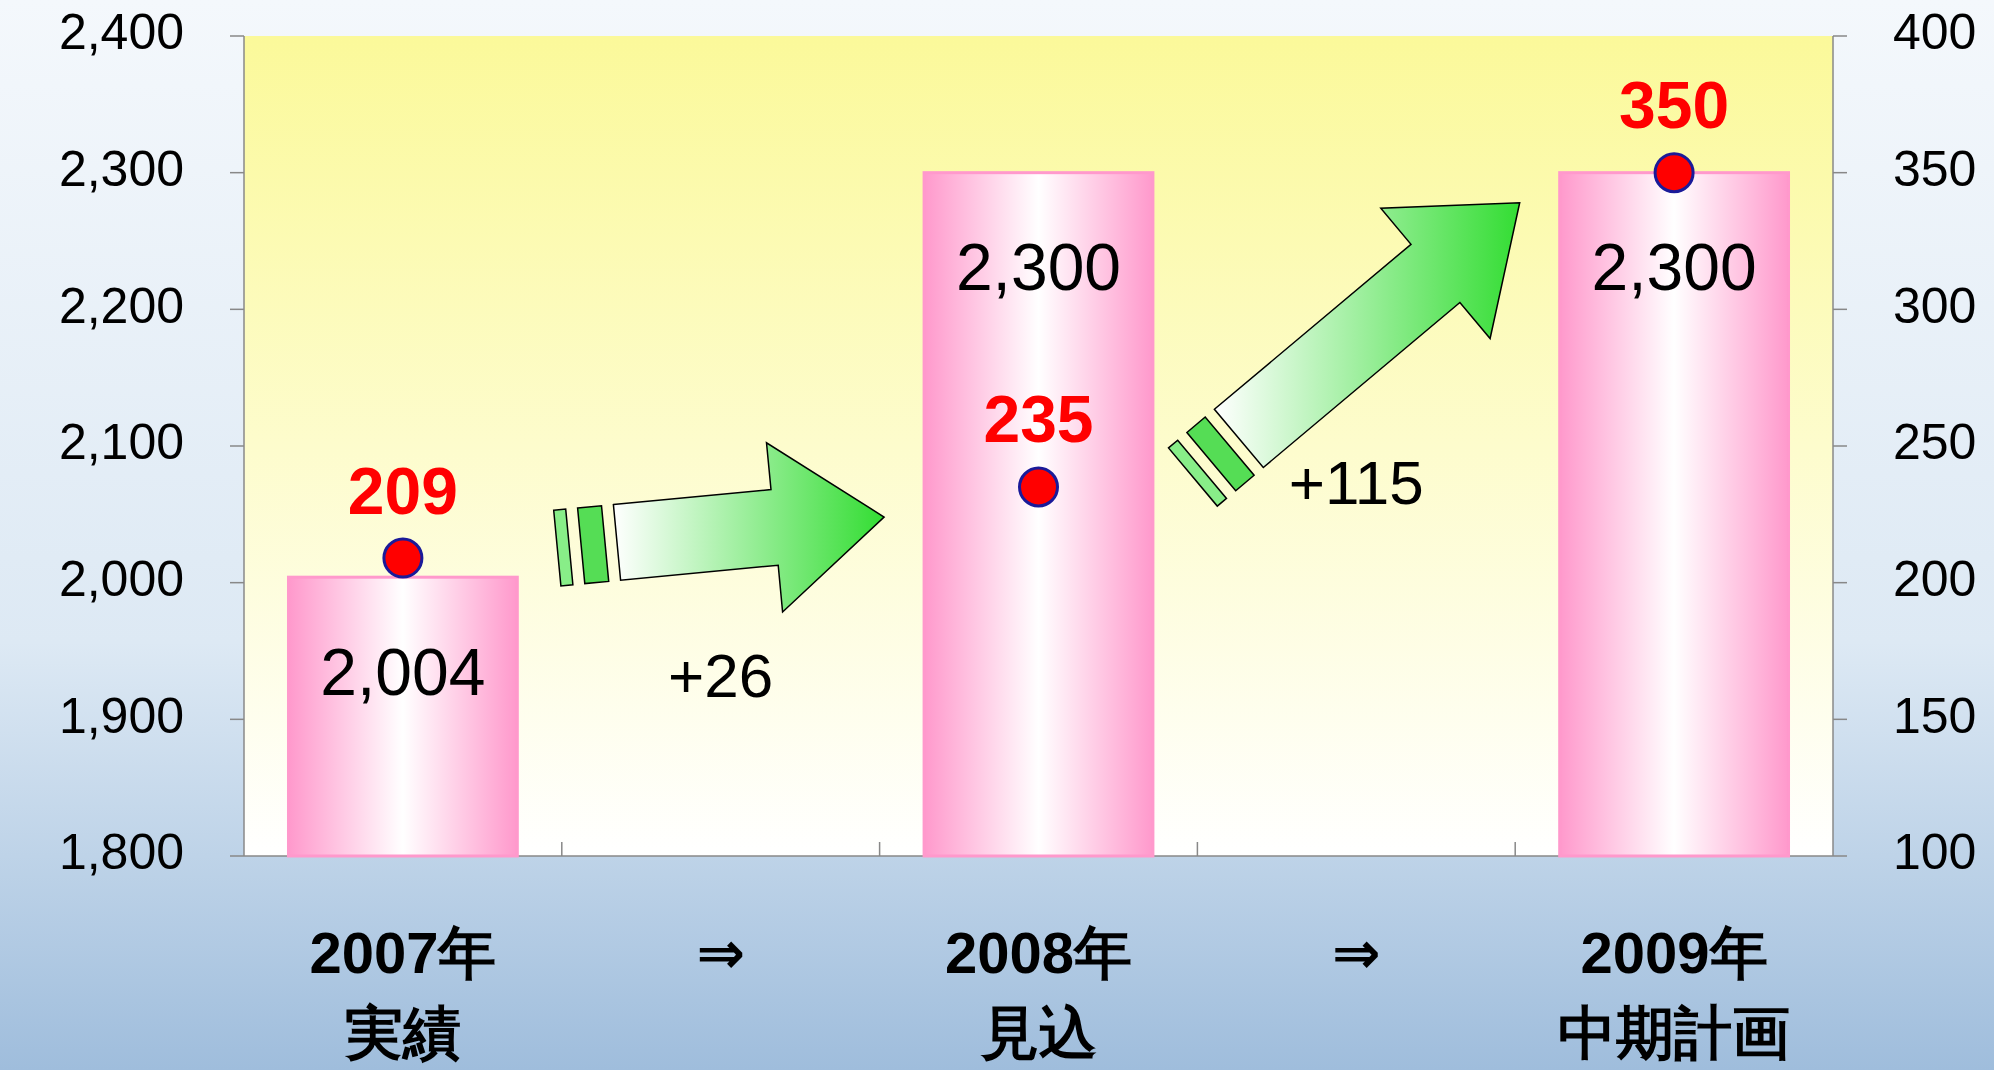  What do you see at coordinates (1935, 852) in the screenshot?
I see `y2-tick-label: 100` at bounding box center [1935, 852].